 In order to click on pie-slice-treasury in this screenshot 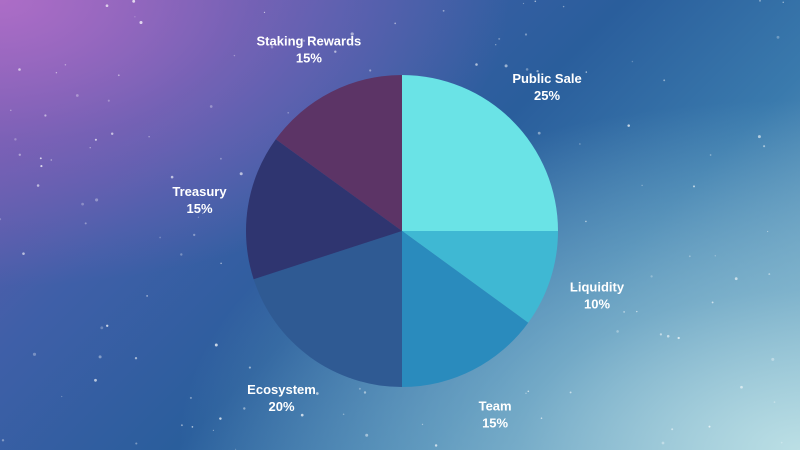, I will do `click(324, 209)`.